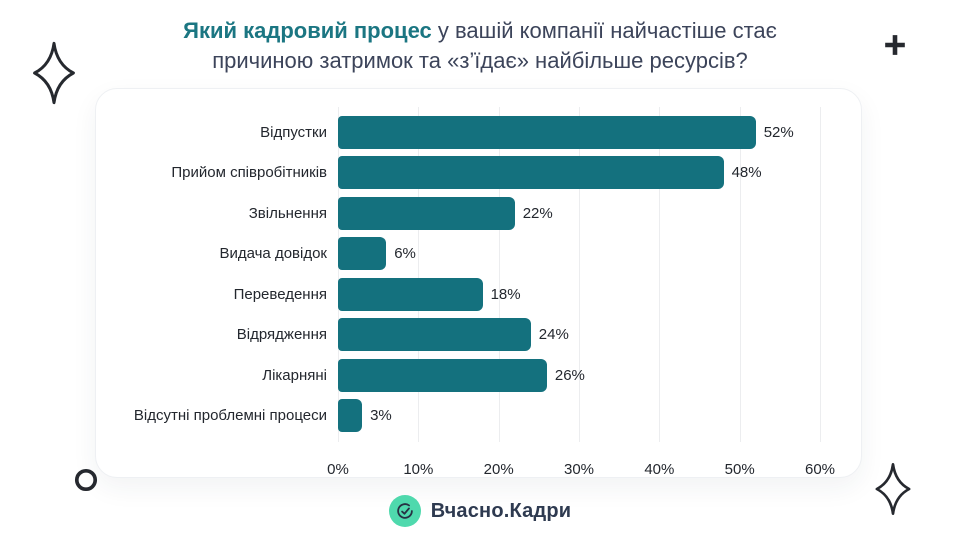 This screenshot has height=540, width=960. I want to click on bar-track: 26%, so click(579, 375).